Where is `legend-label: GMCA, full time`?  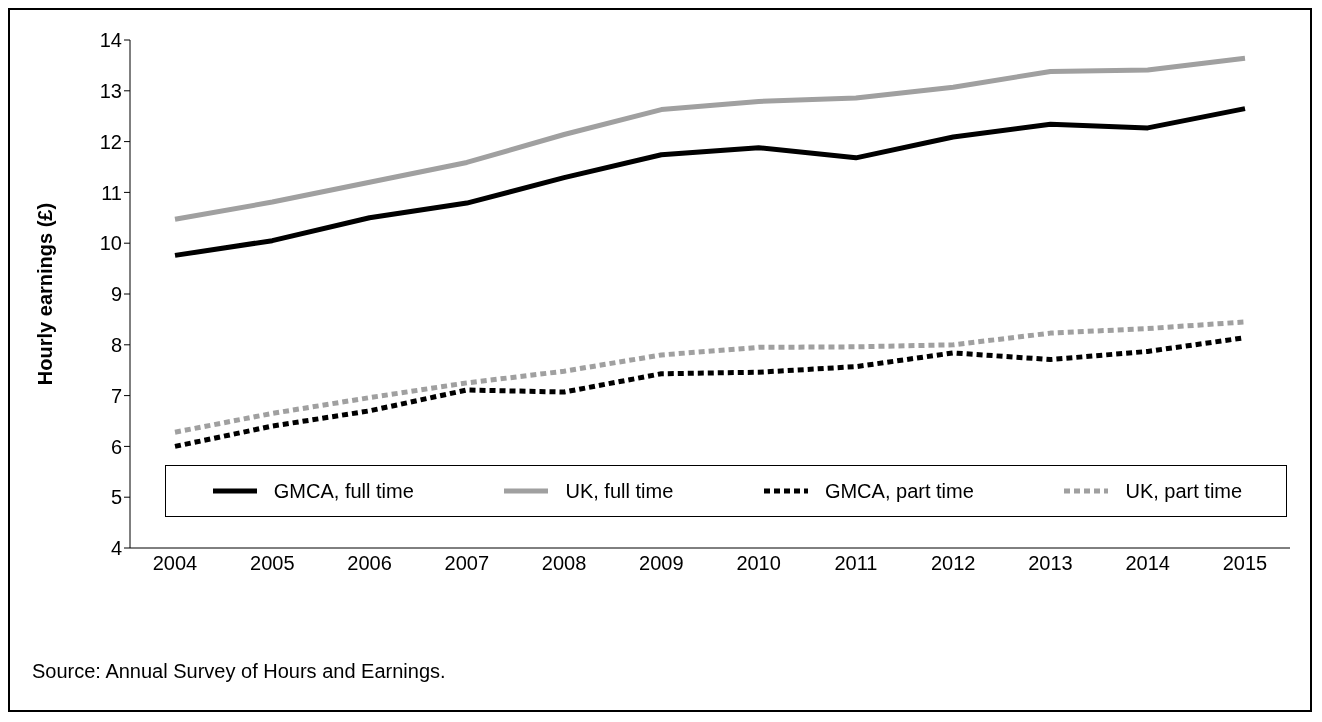
legend-label: GMCA, full time is located at coordinates (343, 491).